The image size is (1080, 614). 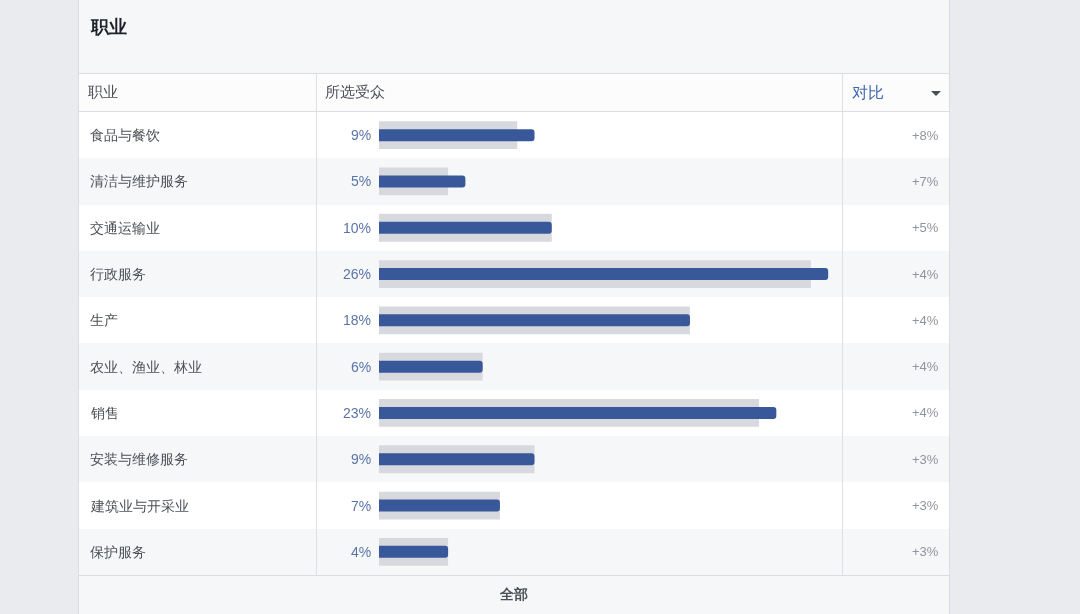 What do you see at coordinates (104, 413) in the screenshot?
I see `y-tick-label: 销售` at bounding box center [104, 413].